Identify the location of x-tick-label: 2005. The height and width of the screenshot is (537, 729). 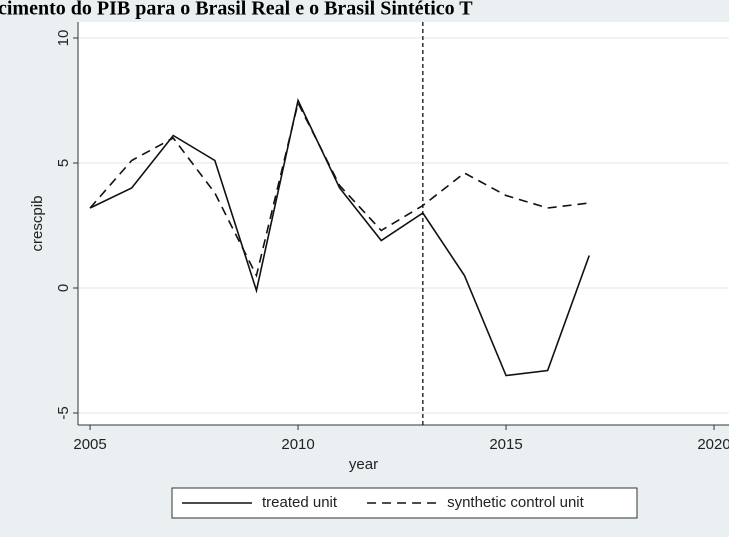
(89, 444).